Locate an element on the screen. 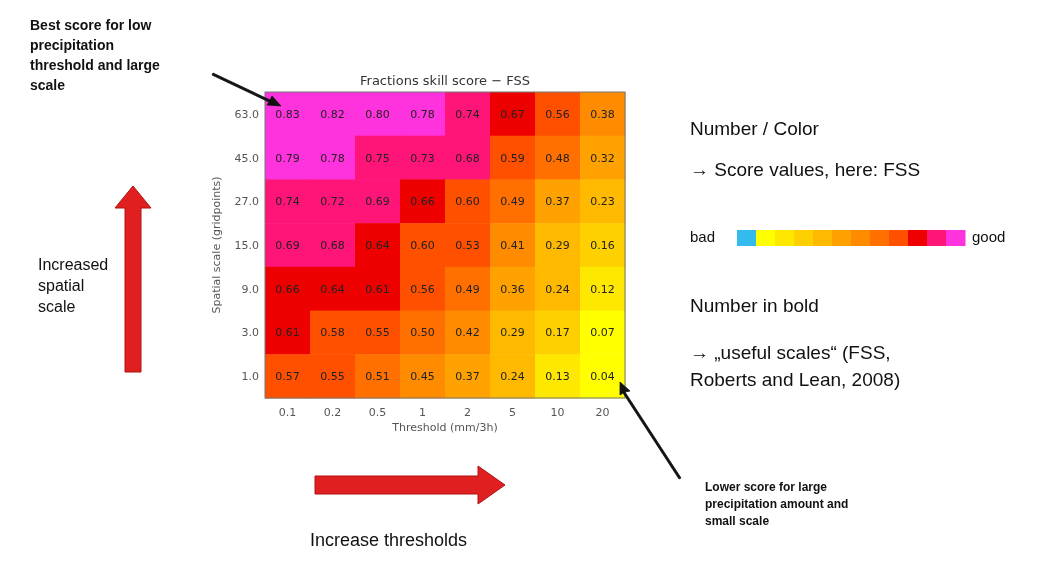  data-label: 0.53 is located at coordinates (467, 245).